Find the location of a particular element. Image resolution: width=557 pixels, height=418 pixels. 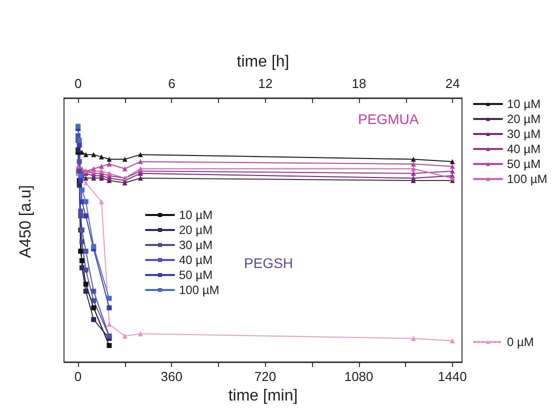

x2-tick-label: 18 is located at coordinates (359, 83).